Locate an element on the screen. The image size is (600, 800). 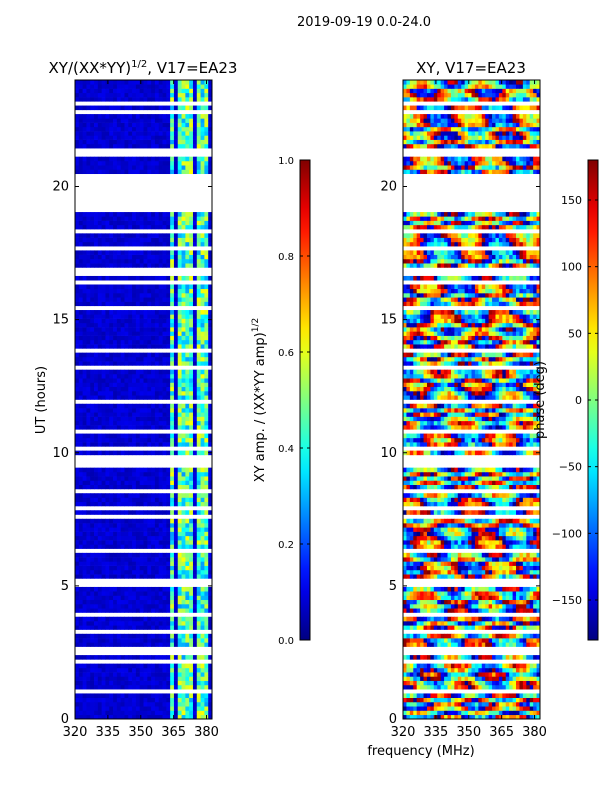
right-panel-title: XY, V17=EA23 is located at coordinates (471, 68).